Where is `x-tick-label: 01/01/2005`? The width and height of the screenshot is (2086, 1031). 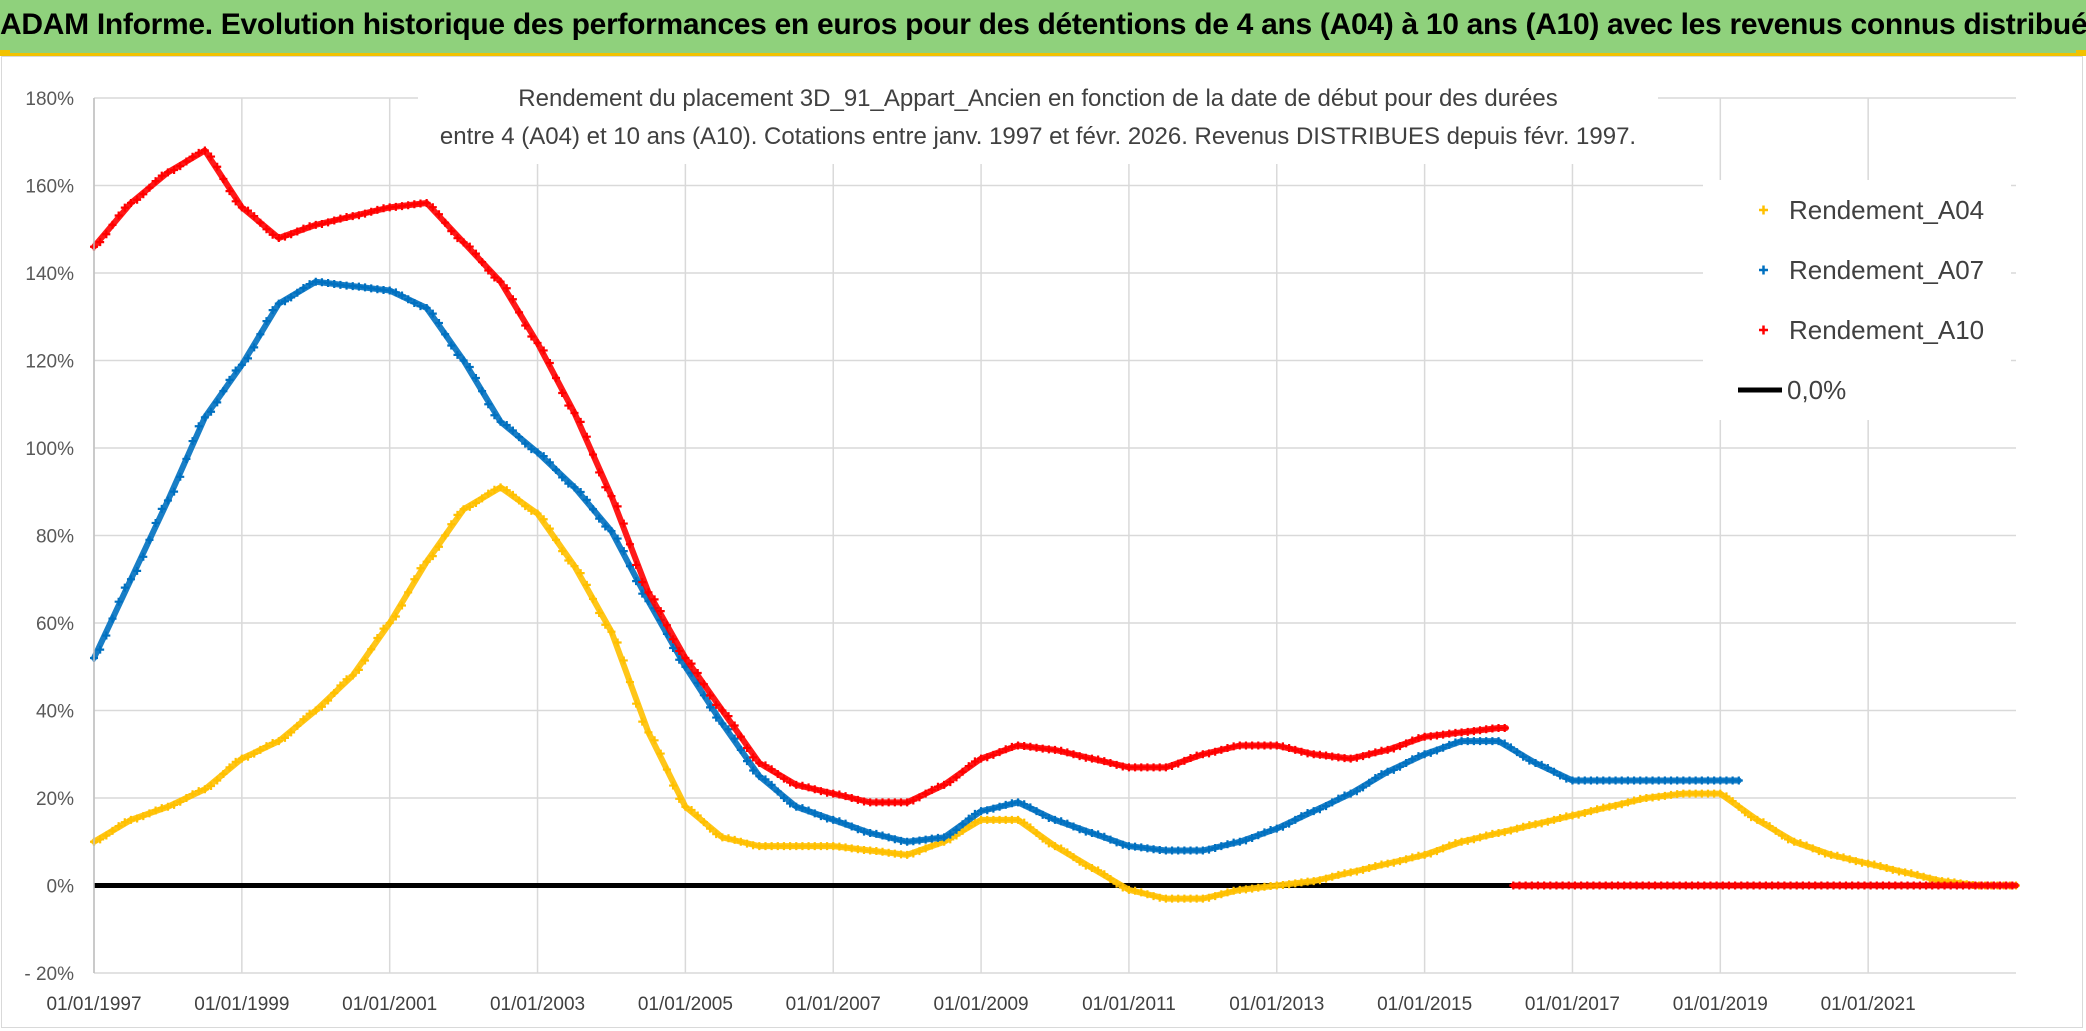 x-tick-label: 01/01/2005 is located at coordinates (685, 1004).